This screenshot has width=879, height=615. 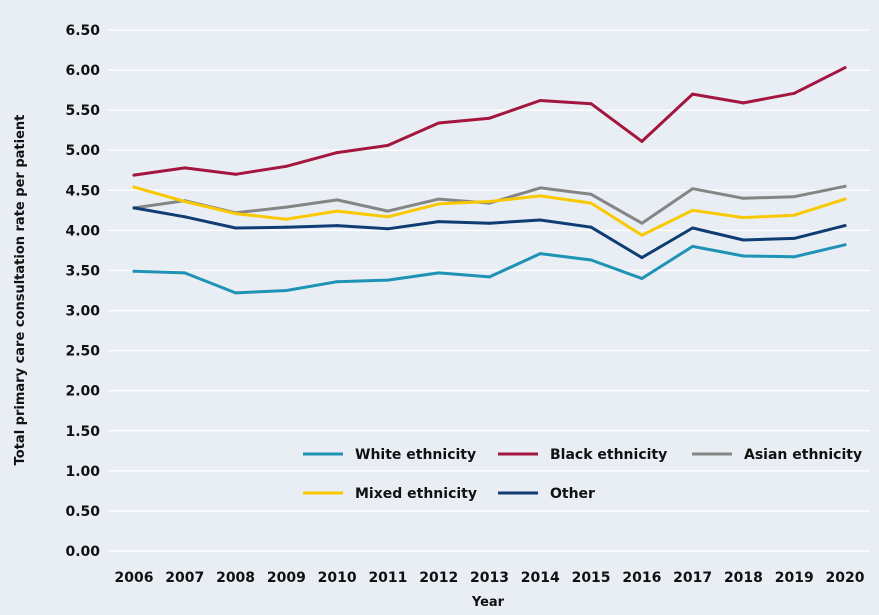 I want to click on series-black-ethnicity, so click(x=489, y=121).